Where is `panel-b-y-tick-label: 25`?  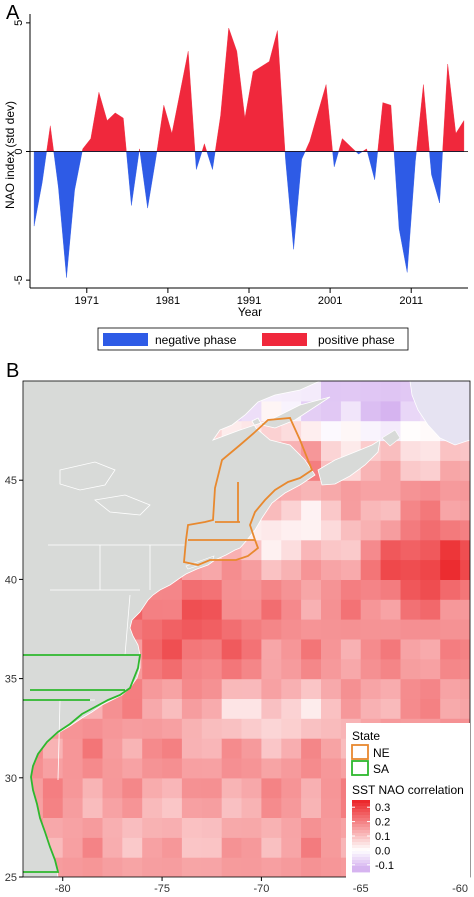 panel-b-y-tick-label: 25 is located at coordinates (11, 878).